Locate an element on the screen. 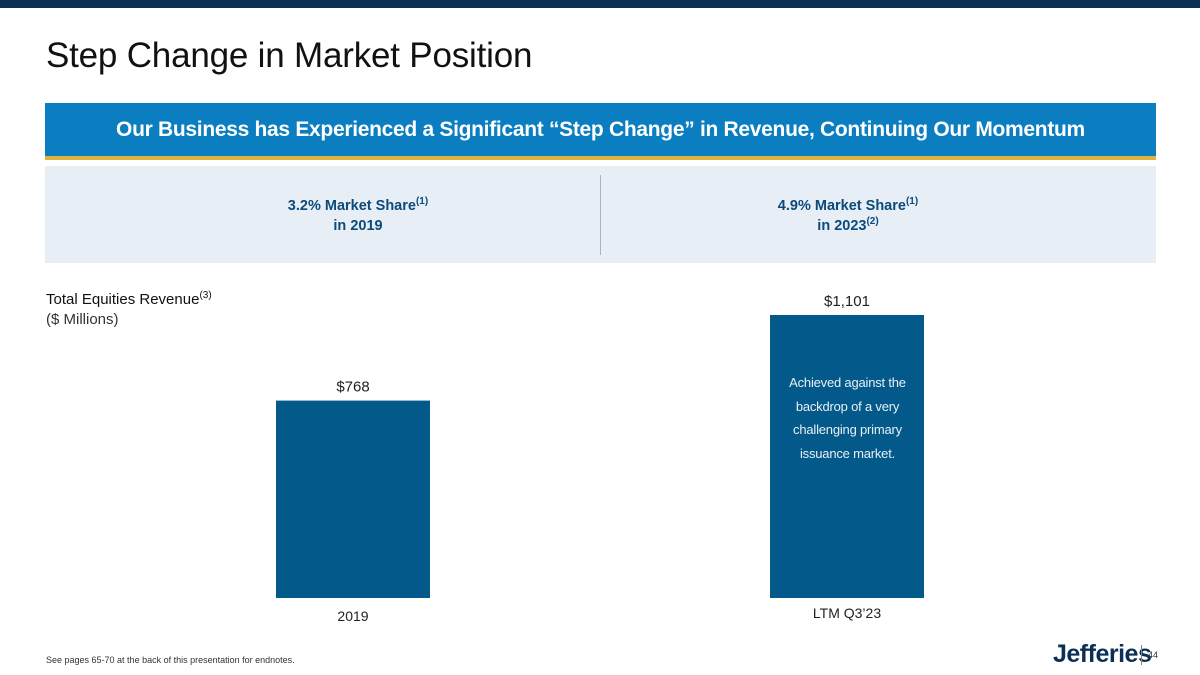 This screenshot has height=675, width=1200. chart-unit-label: ($ Millions) is located at coordinates (82, 319).